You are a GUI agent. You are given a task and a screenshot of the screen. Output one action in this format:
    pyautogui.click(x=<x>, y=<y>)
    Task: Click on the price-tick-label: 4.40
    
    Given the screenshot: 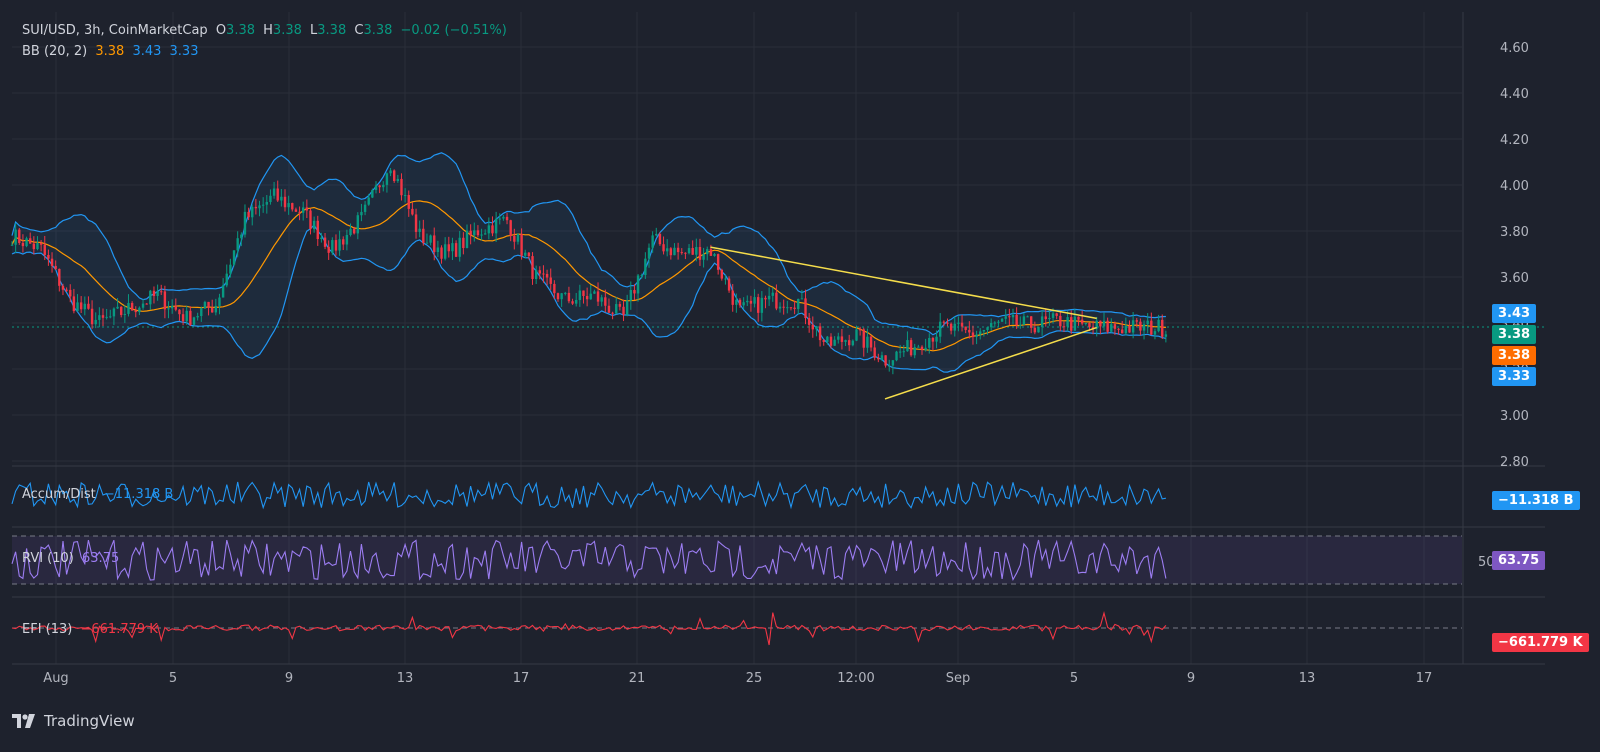 What is the action you would take?
    pyautogui.click(x=1514, y=94)
    